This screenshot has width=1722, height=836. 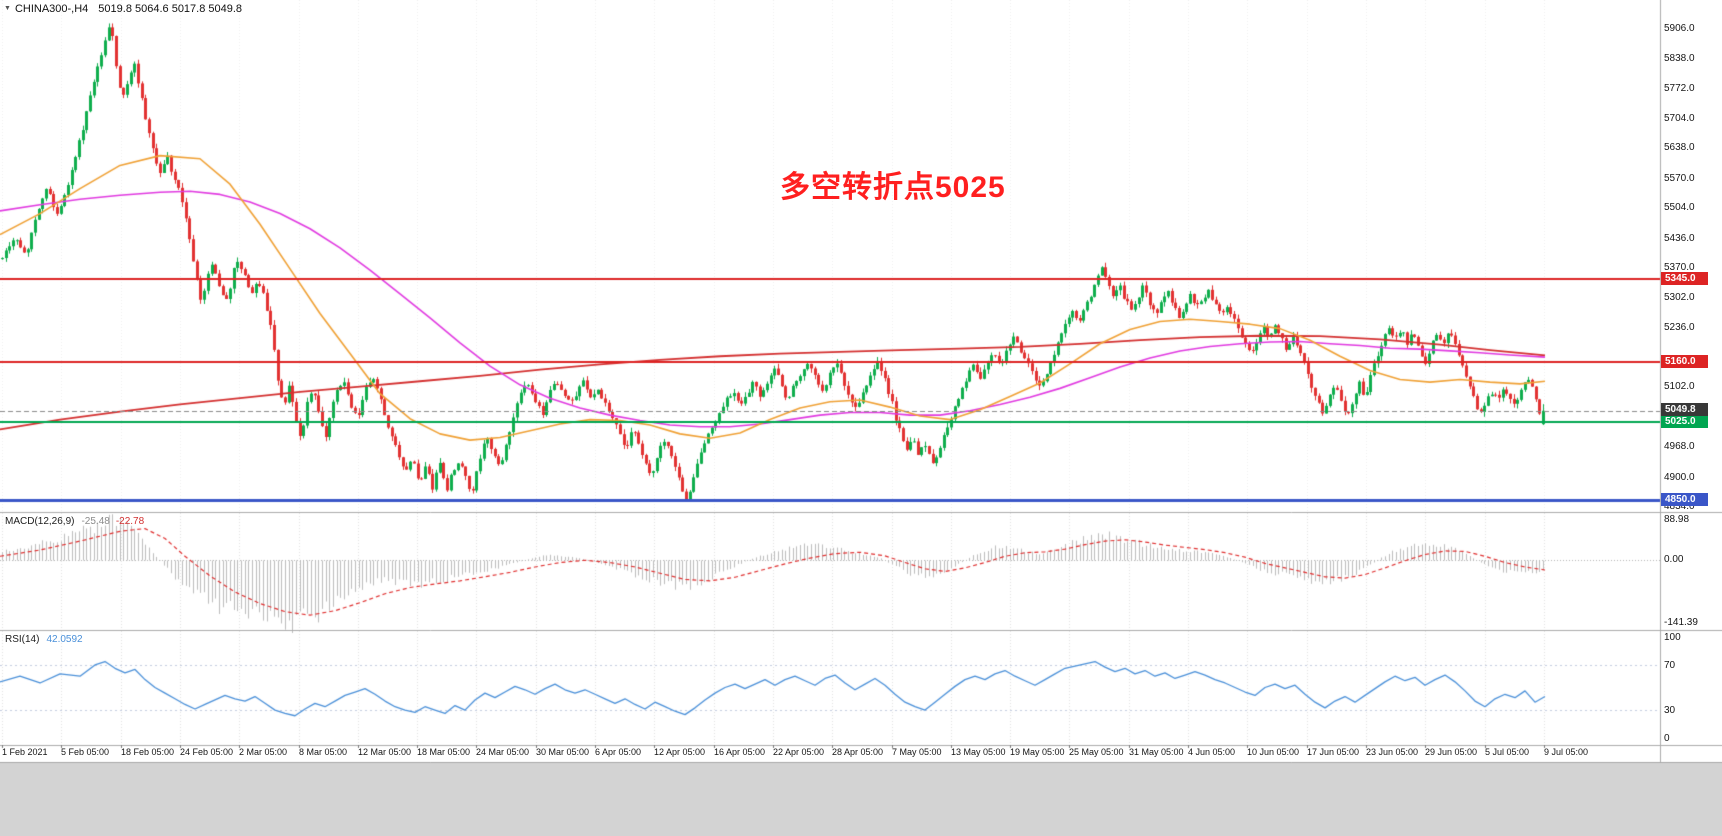 I want to click on time-tick-label: 16 Apr 05:00, so click(x=740, y=752).